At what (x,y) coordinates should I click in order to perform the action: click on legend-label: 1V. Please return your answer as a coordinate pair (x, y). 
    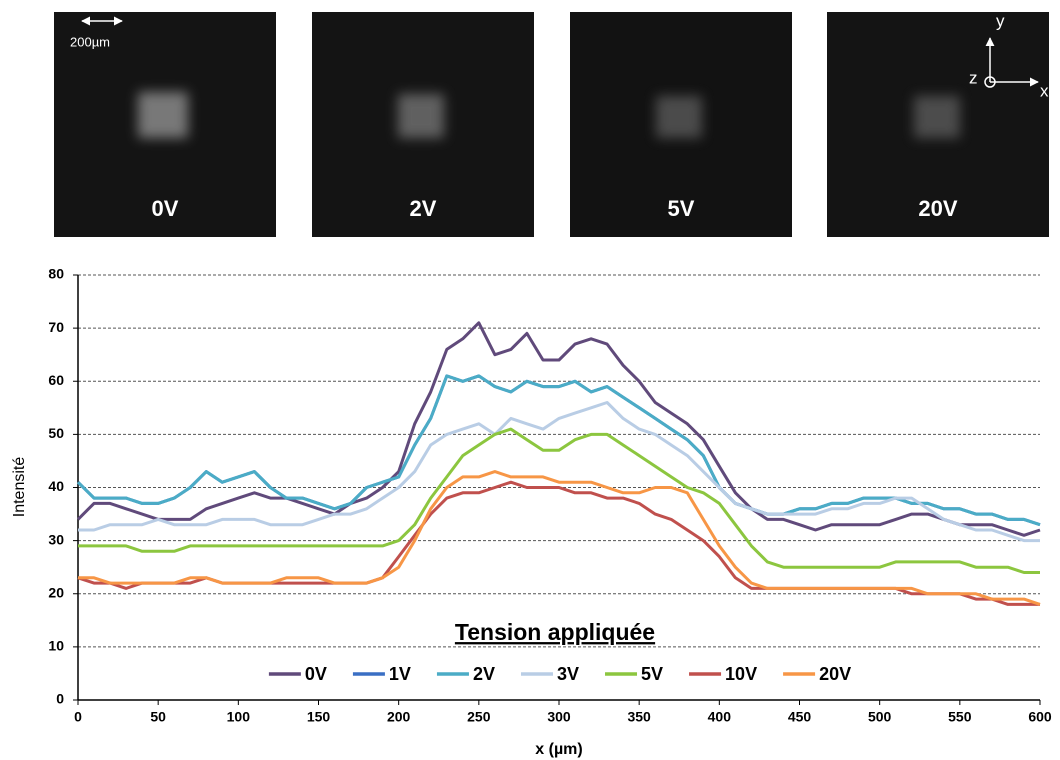
    Looking at the image, I should click on (400, 674).